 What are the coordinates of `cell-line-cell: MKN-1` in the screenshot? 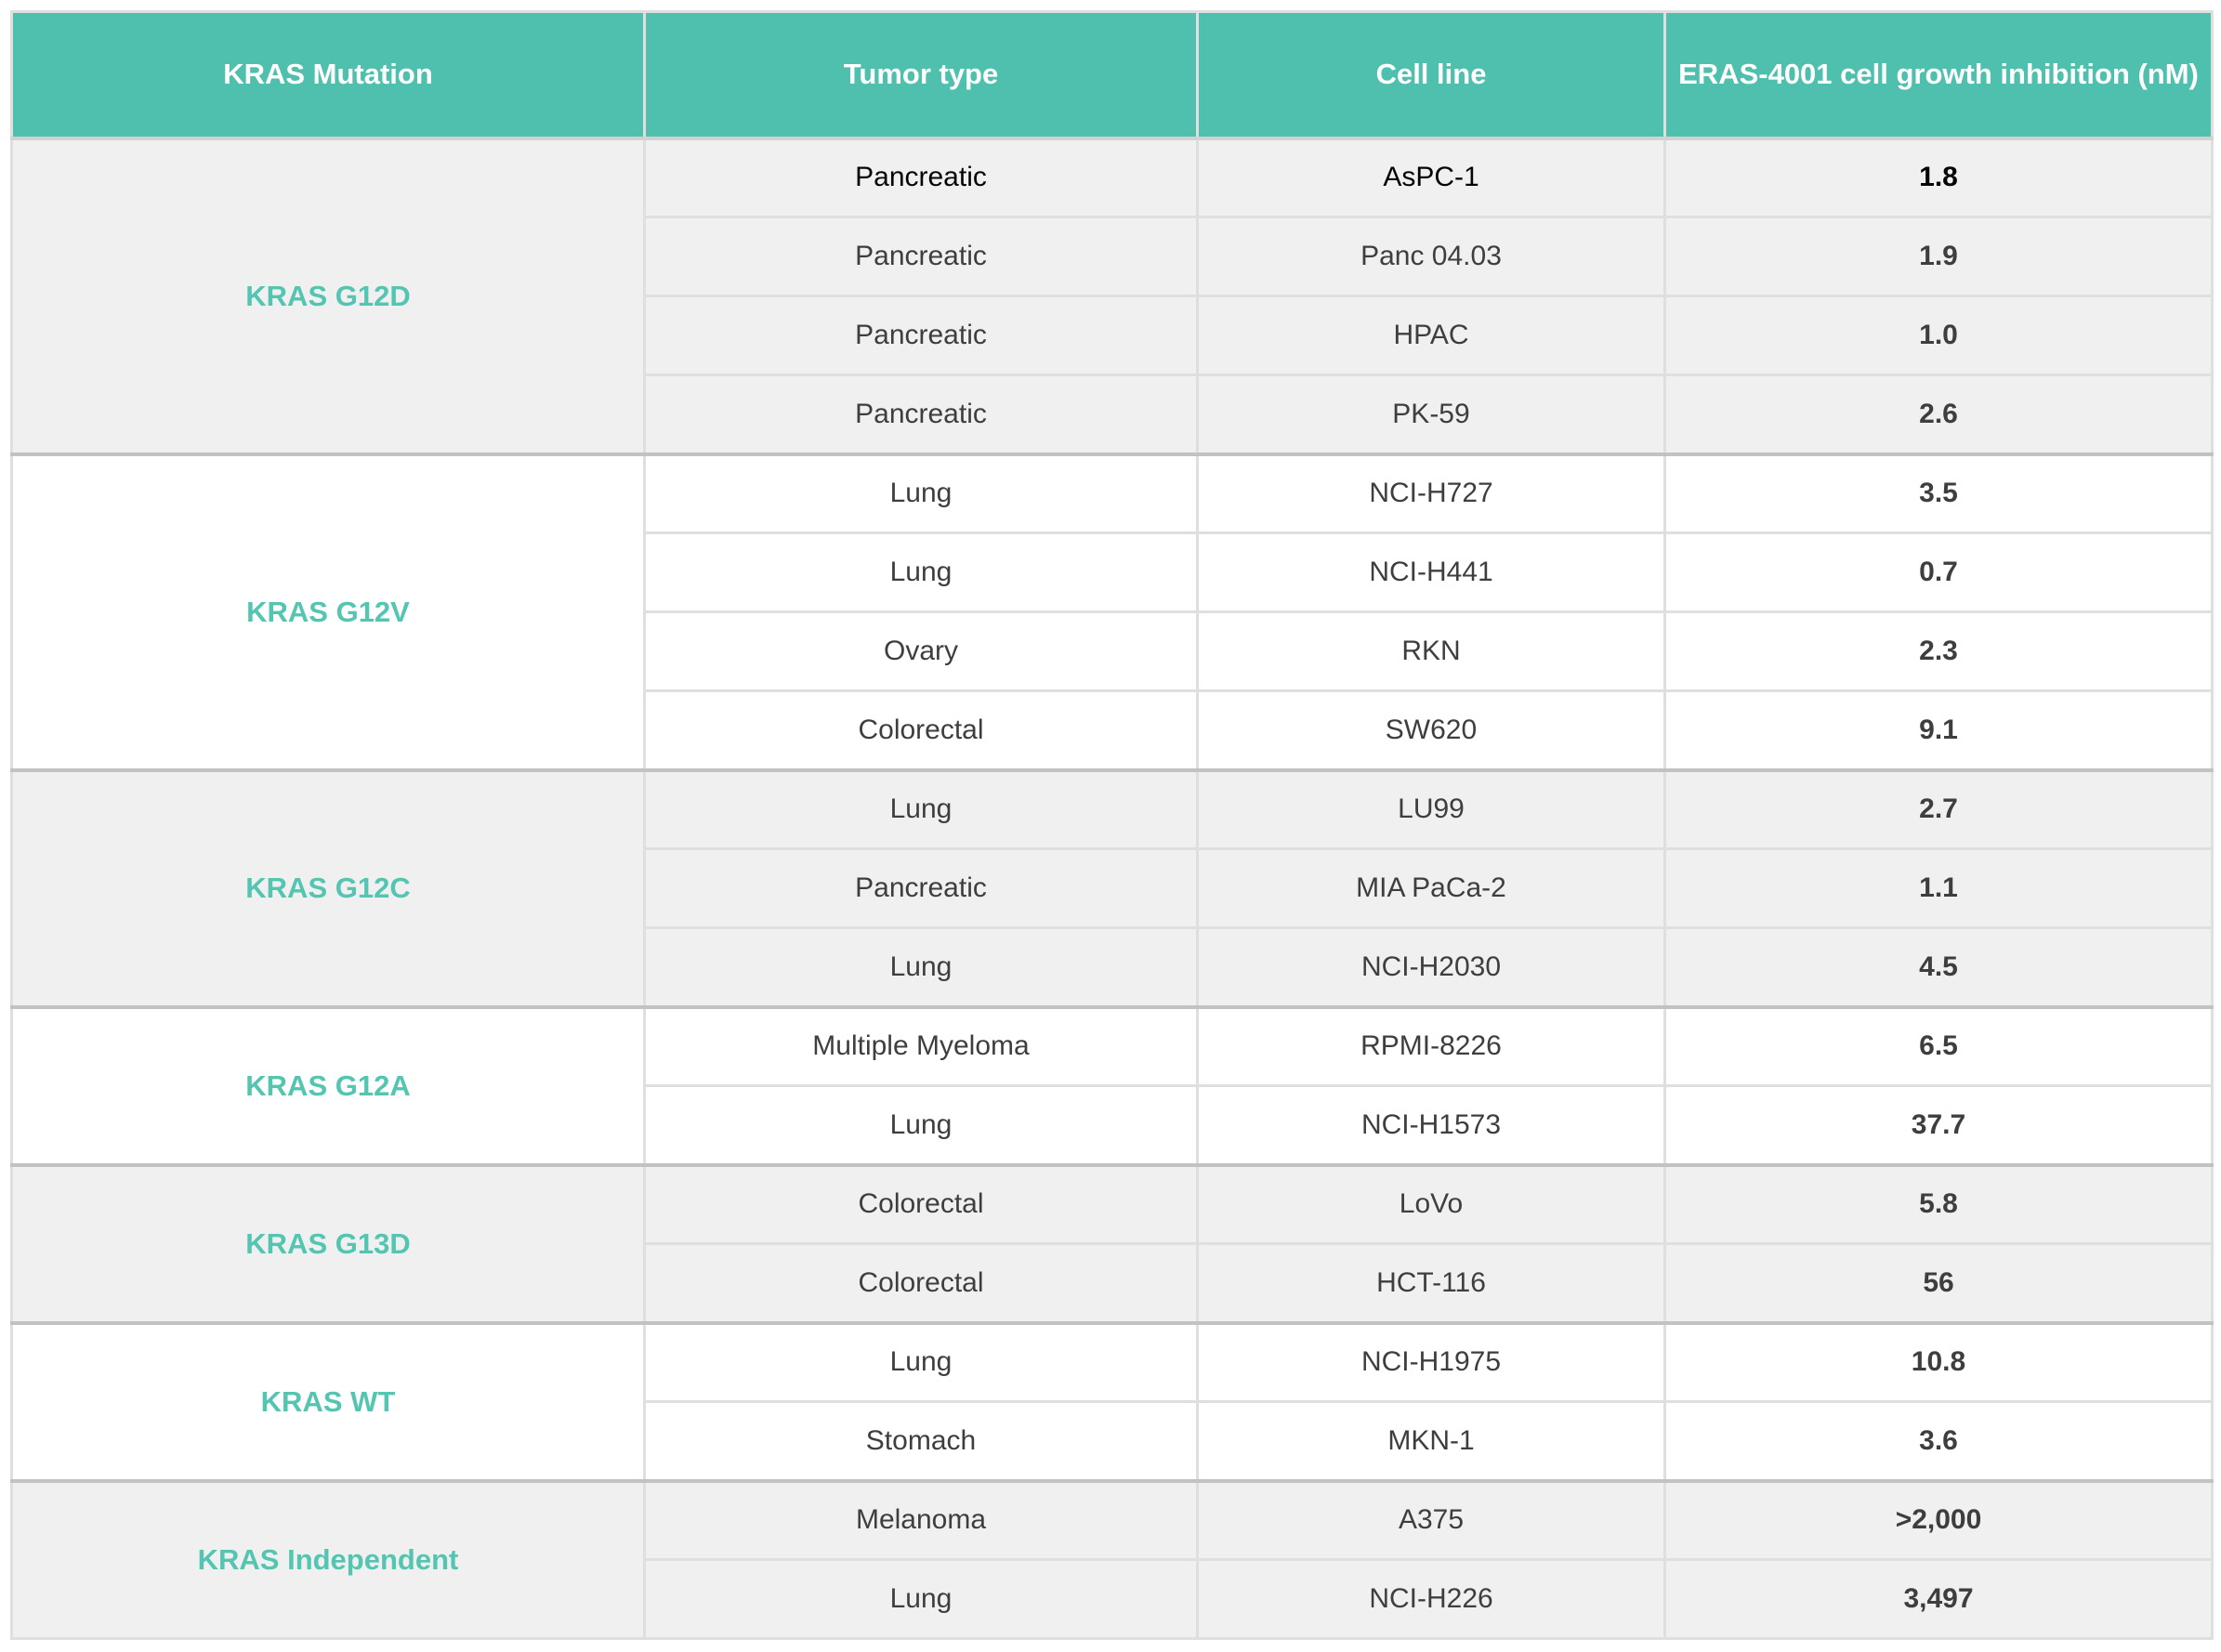 It's located at (1431, 1441).